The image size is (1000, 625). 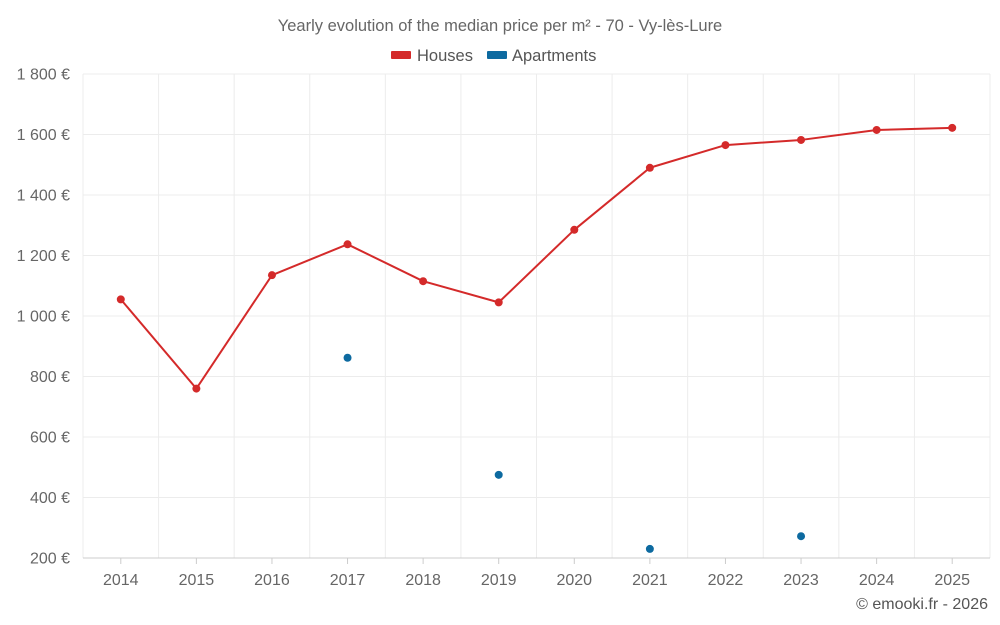 What do you see at coordinates (801, 580) in the screenshot?
I see `x-tick-label: 2023` at bounding box center [801, 580].